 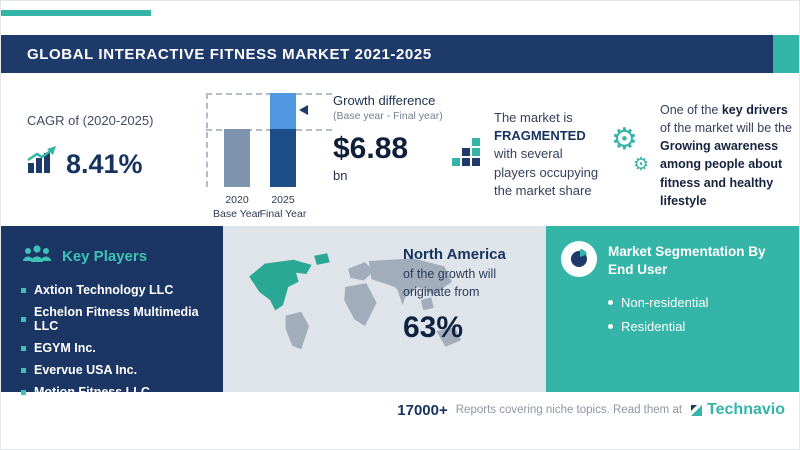 I want to click on fragmented-highlight: FRAGMENTED, so click(x=540, y=136).